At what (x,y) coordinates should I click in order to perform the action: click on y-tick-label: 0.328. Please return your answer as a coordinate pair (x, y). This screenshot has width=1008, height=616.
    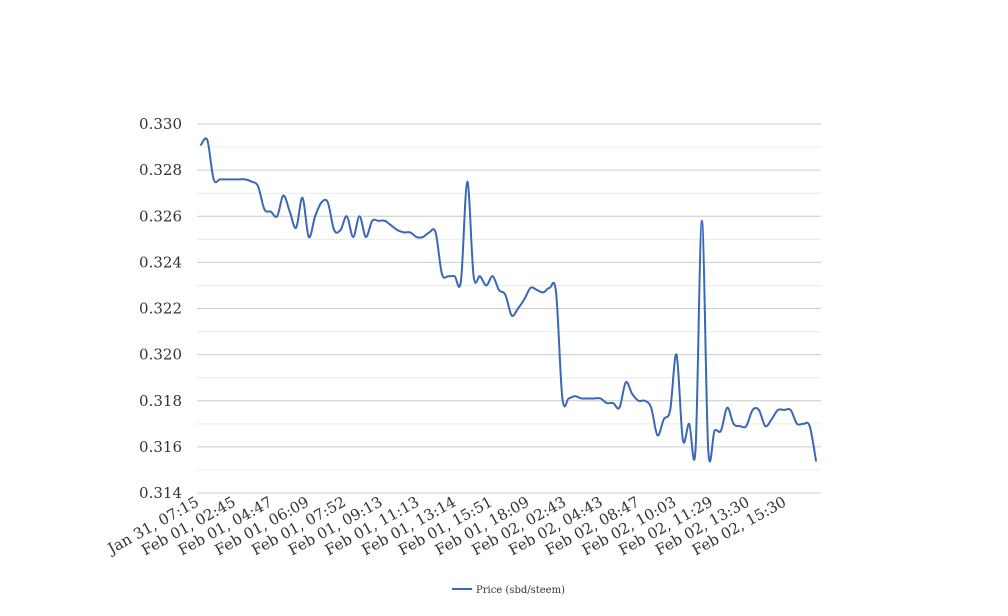
    Looking at the image, I should click on (160, 170).